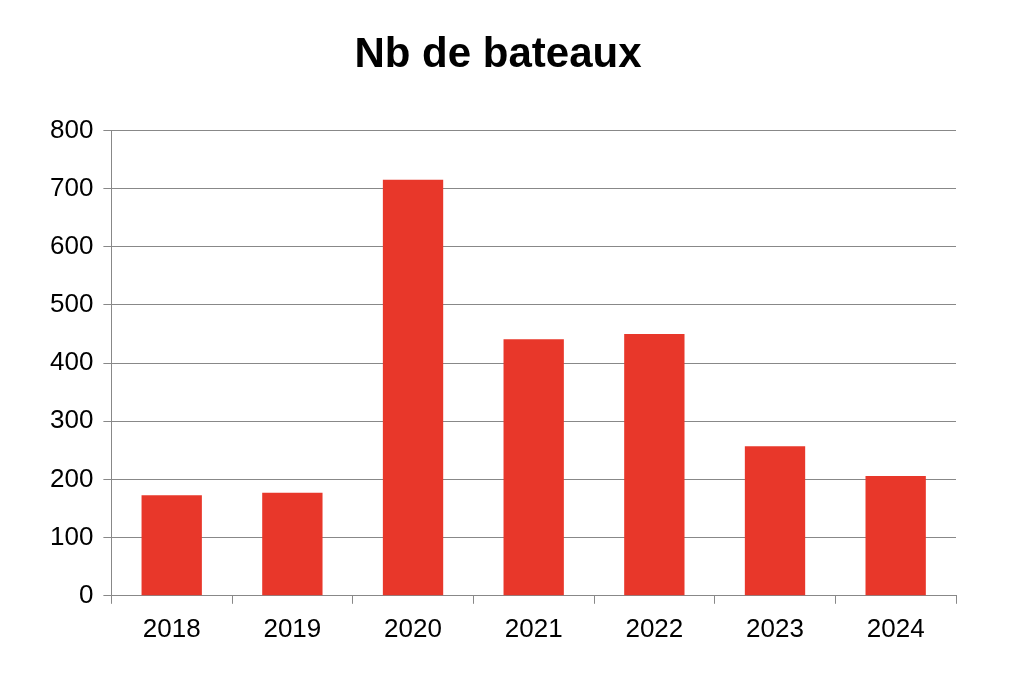  I want to click on x-tick-label: 2022, so click(654, 627).